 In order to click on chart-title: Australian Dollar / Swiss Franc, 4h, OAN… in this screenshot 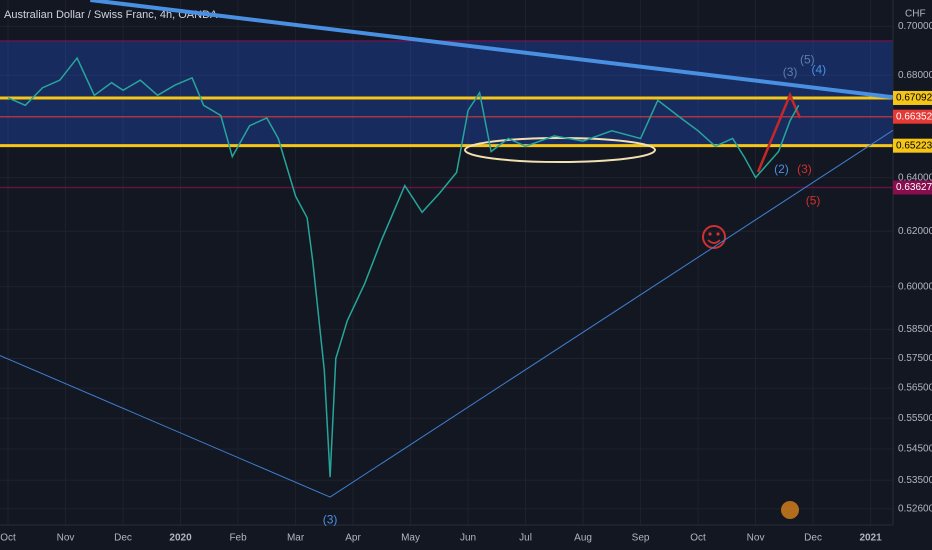, I will do `click(111, 15)`.